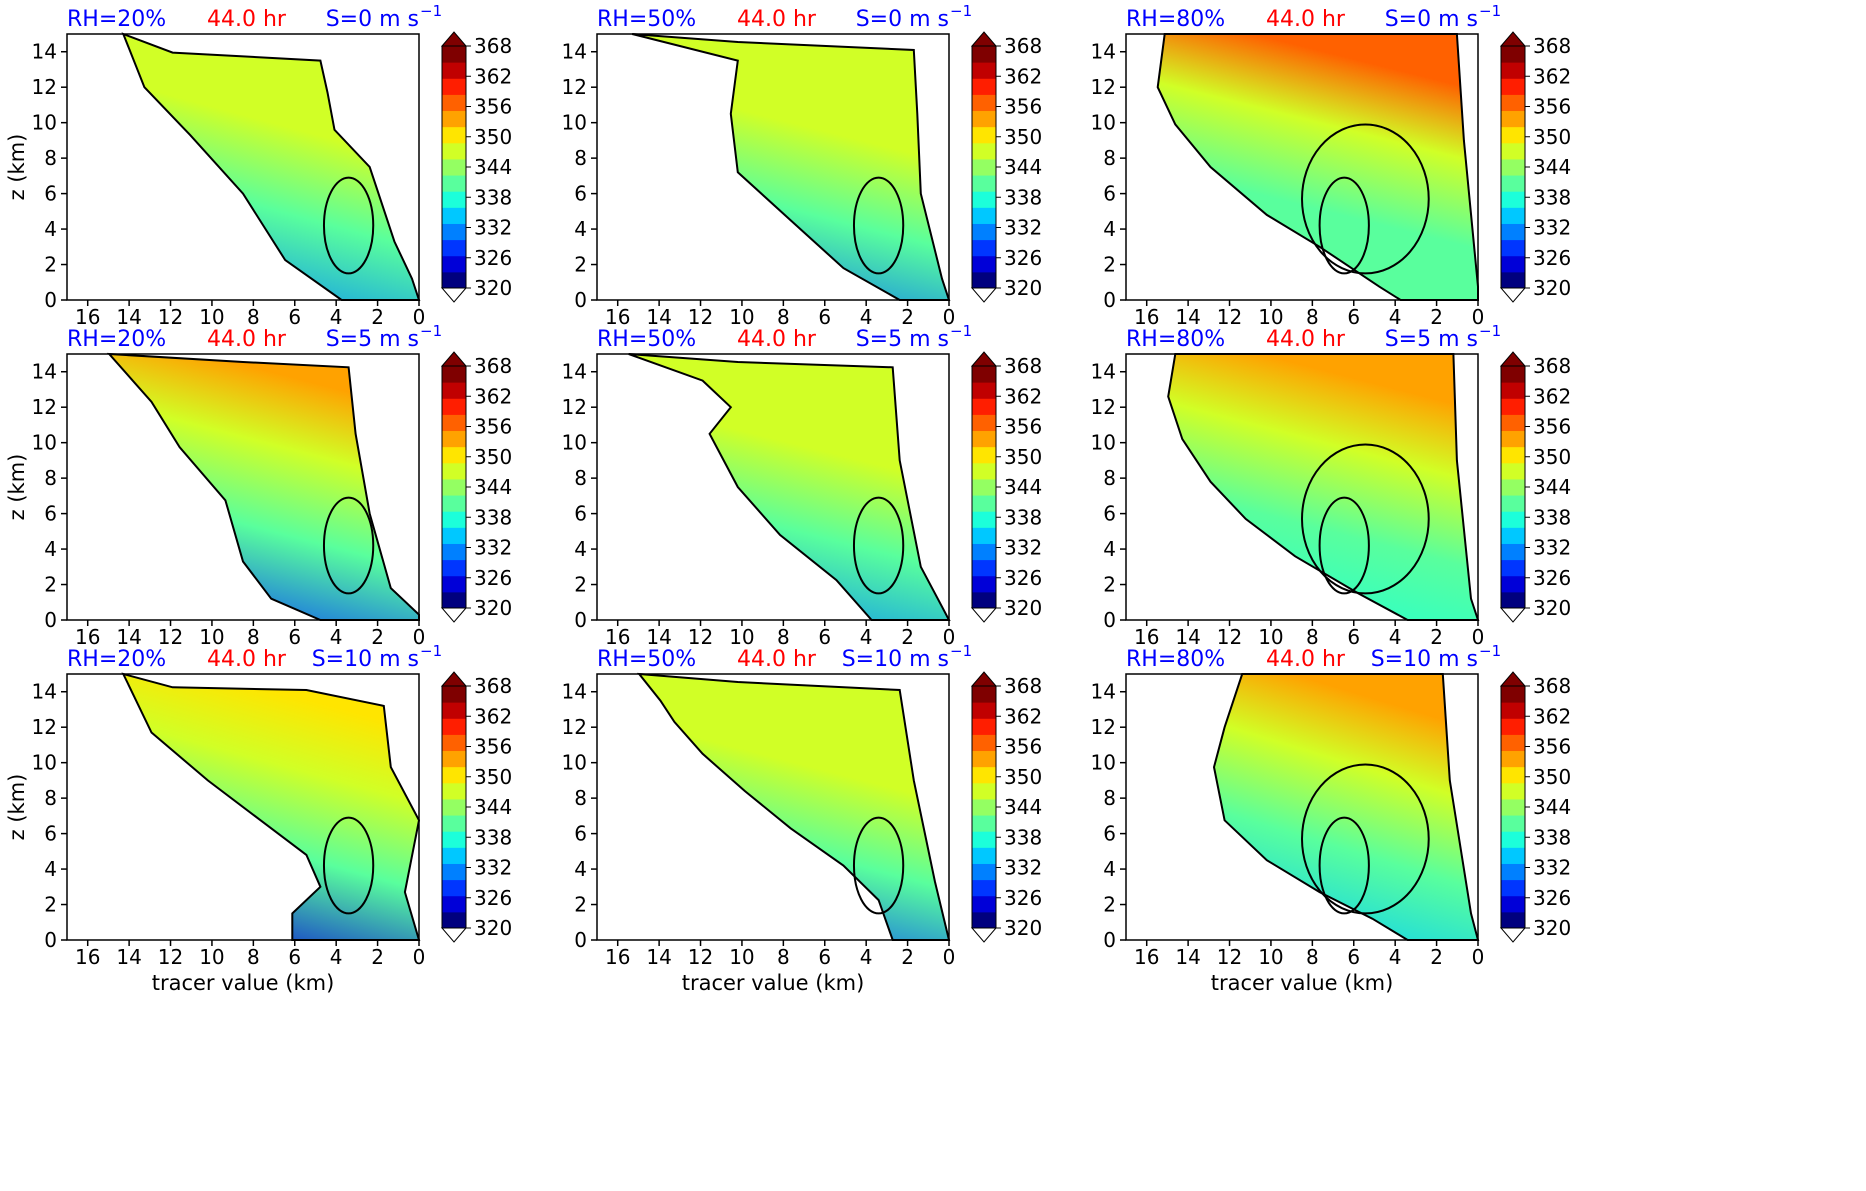 The image size is (1866, 1191). Describe the element at coordinates (1023, 578) in the screenshot. I see `colorbar-tick-label: 326` at that location.